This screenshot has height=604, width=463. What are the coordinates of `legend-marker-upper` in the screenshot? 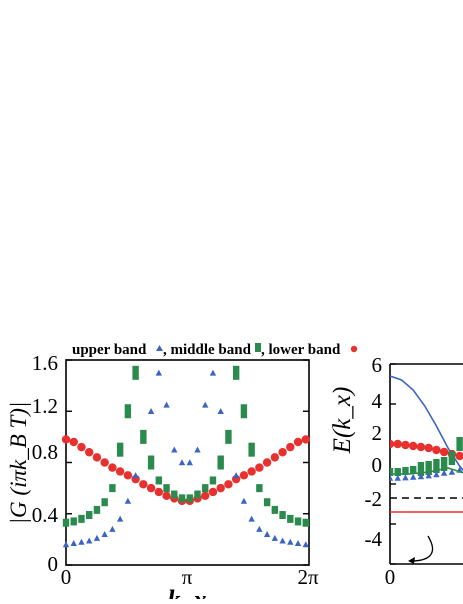 It's located at (354, 349).